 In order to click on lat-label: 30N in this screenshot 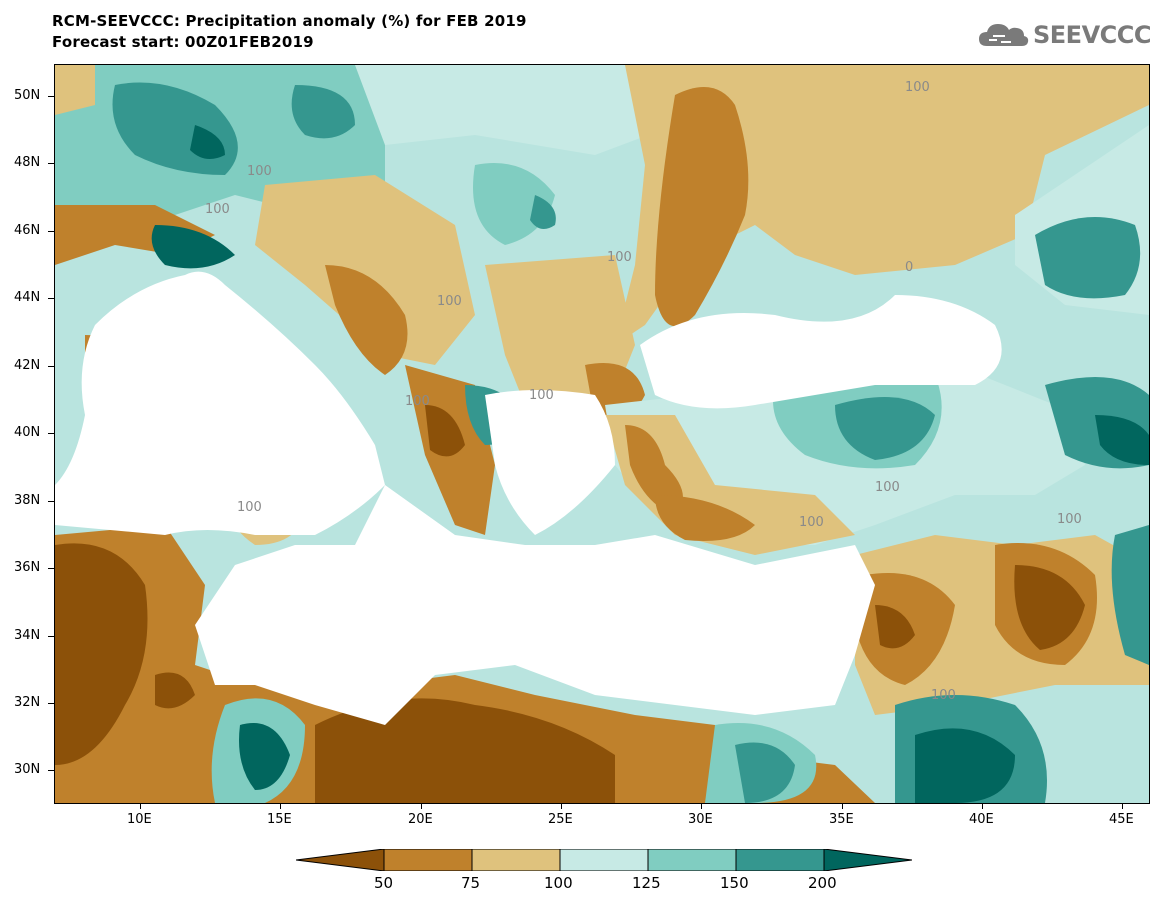, I will do `click(27, 769)`.